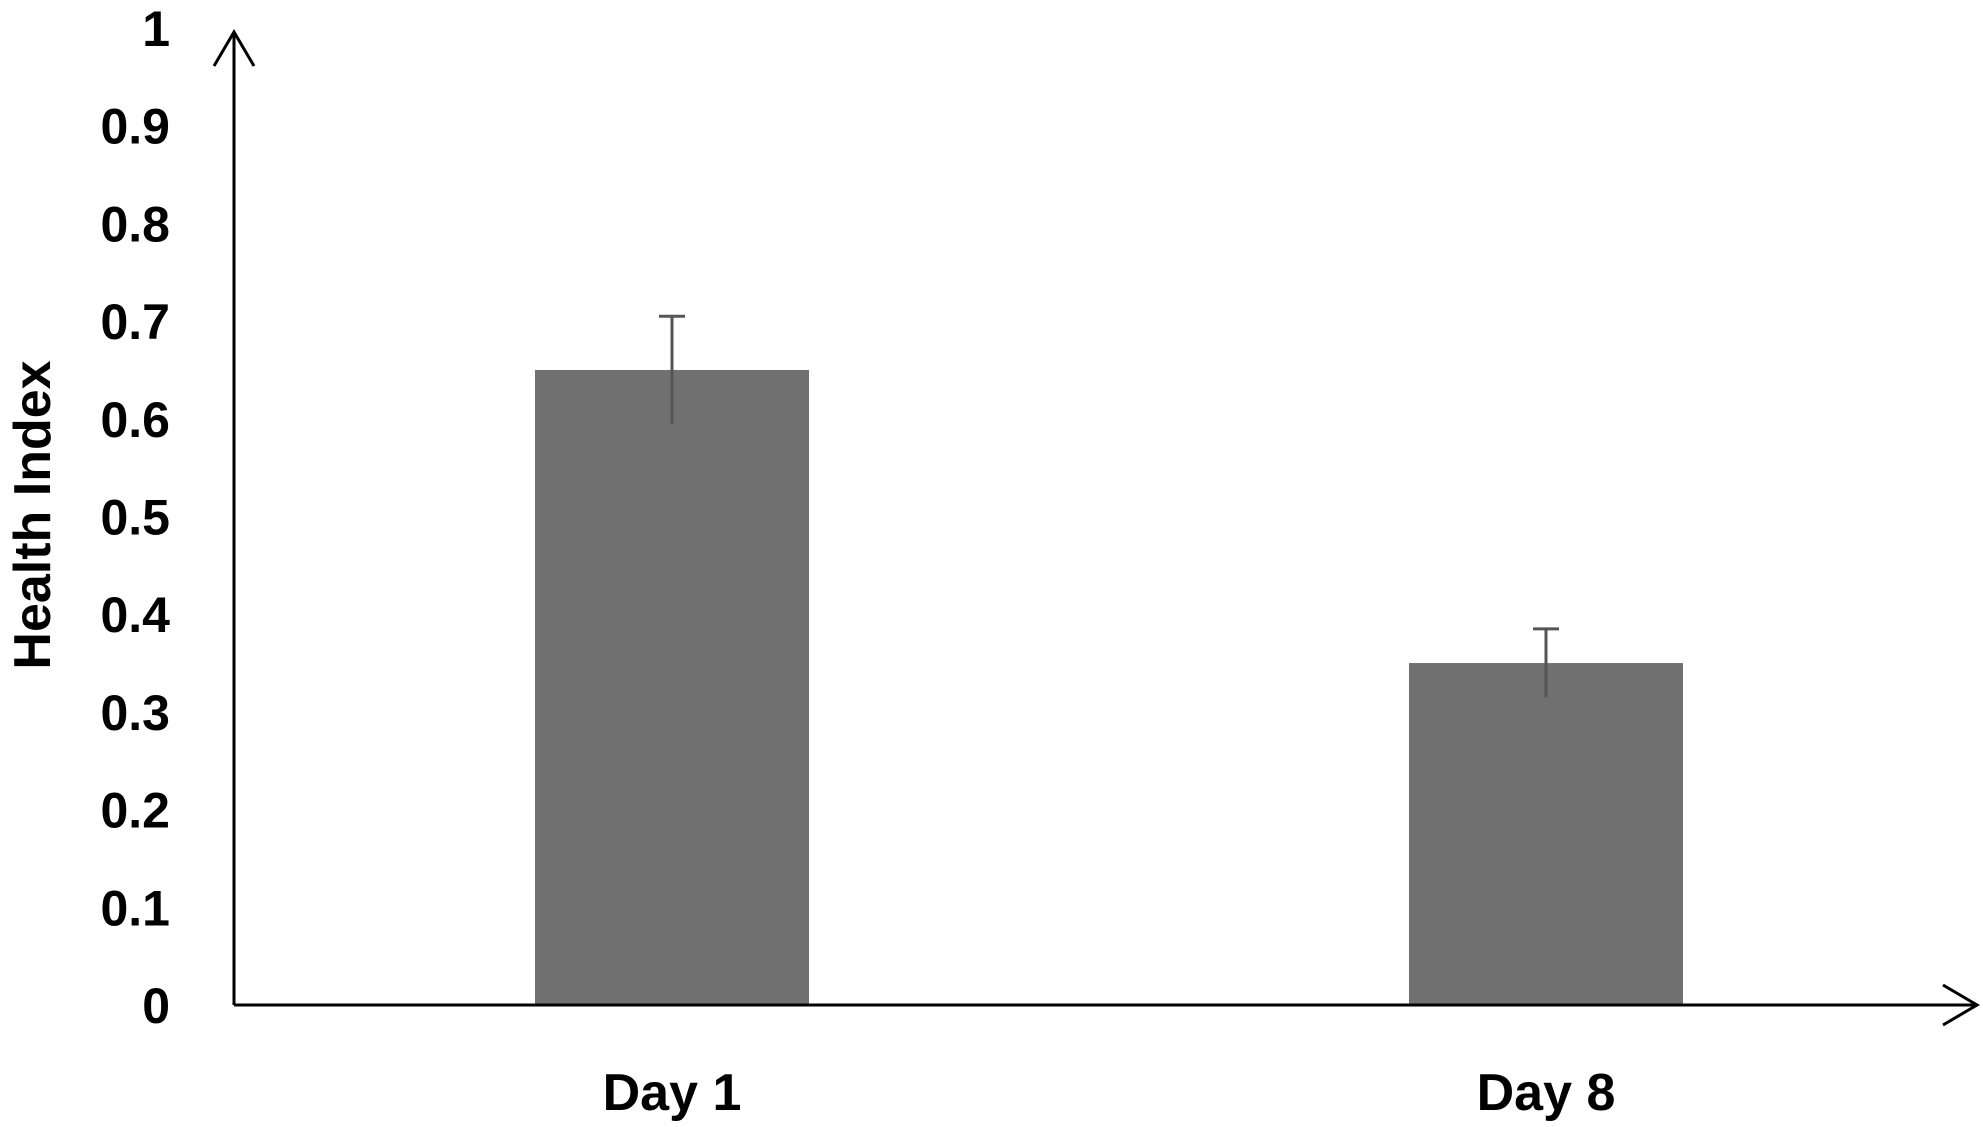 Image resolution: width=1983 pixels, height=1127 pixels. Describe the element at coordinates (135, 127) in the screenshot. I see `y-tick-label: 0.9` at that location.